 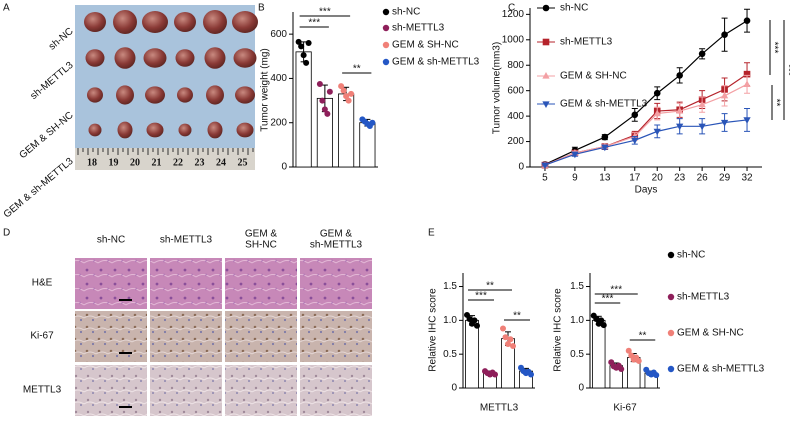 I want to click on x-tick-label: 20, so click(x=658, y=178).